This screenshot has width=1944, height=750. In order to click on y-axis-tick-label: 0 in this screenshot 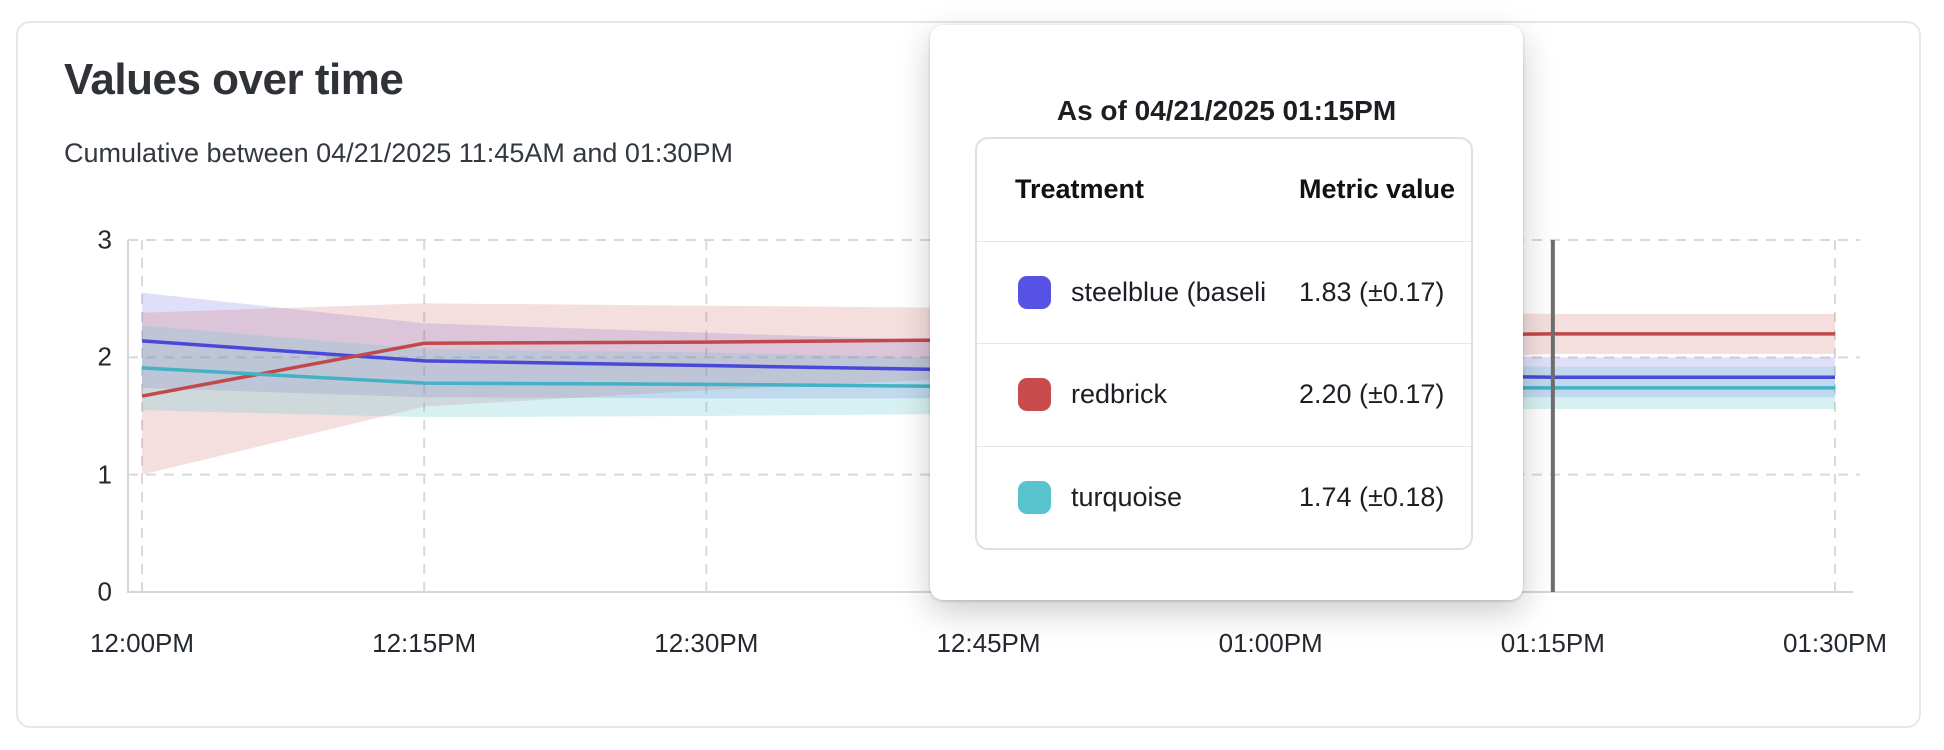, I will do `click(104, 591)`.